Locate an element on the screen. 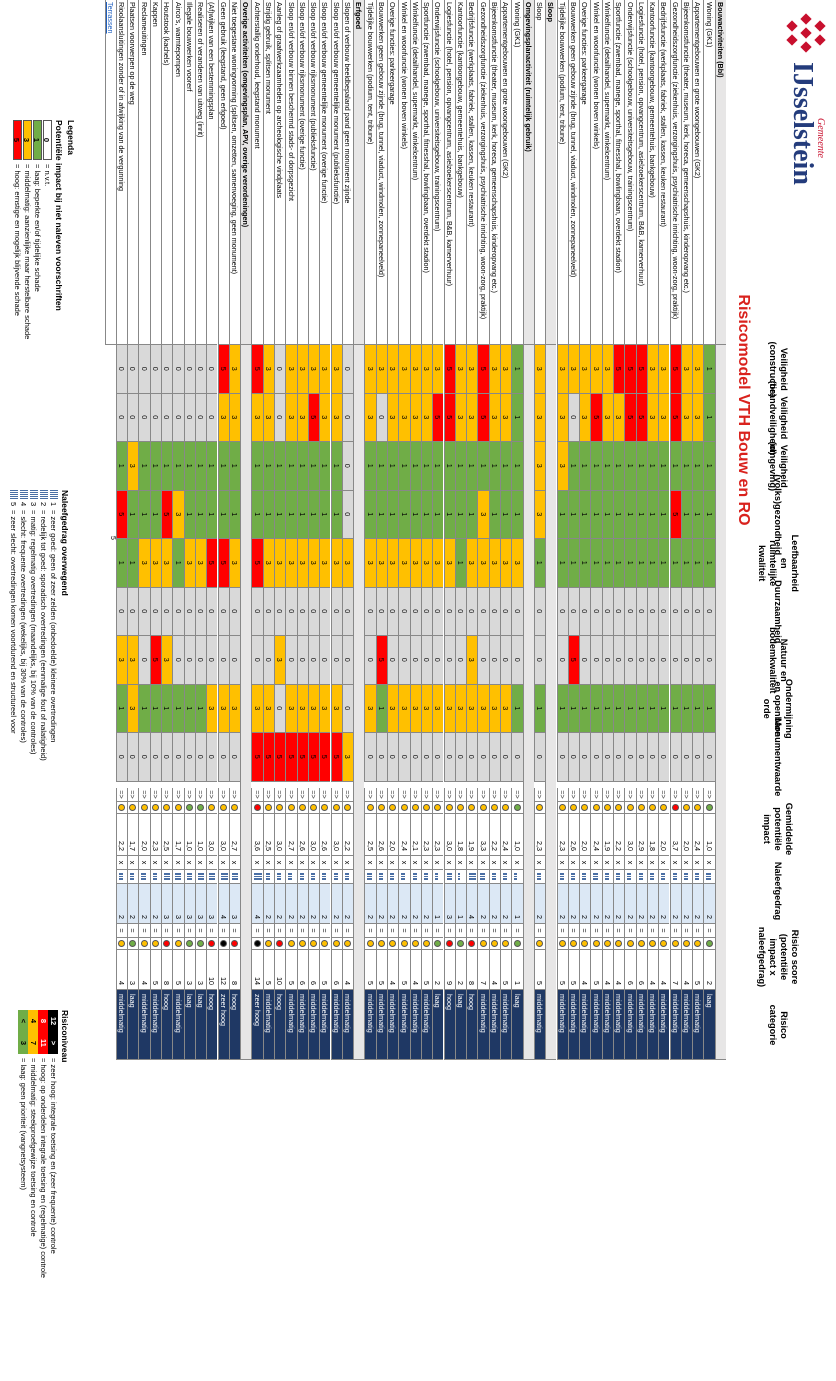 The width and height of the screenshot is (836, 1381). row-label: Terrassen is located at coordinates (110, 172).